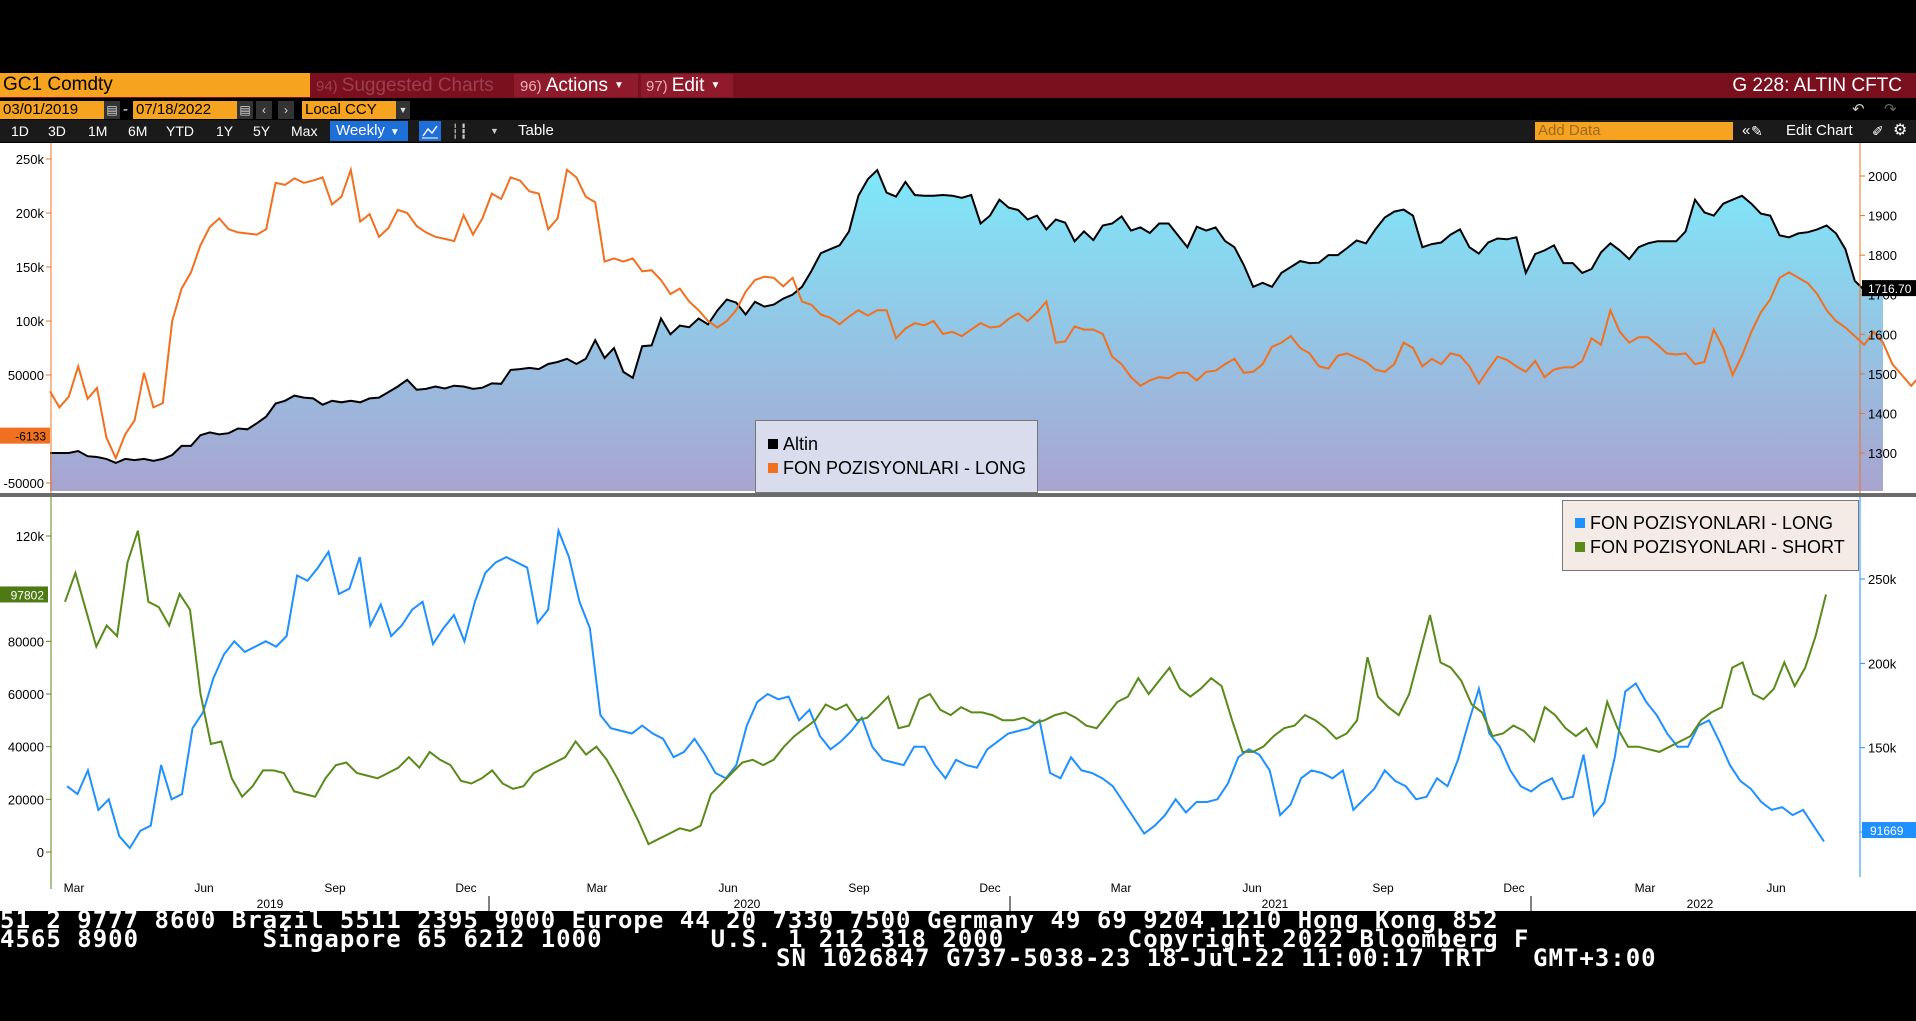 The image size is (1916, 1021). Describe the element at coordinates (1513, 888) in the screenshot. I see `month-label: Dec` at that location.